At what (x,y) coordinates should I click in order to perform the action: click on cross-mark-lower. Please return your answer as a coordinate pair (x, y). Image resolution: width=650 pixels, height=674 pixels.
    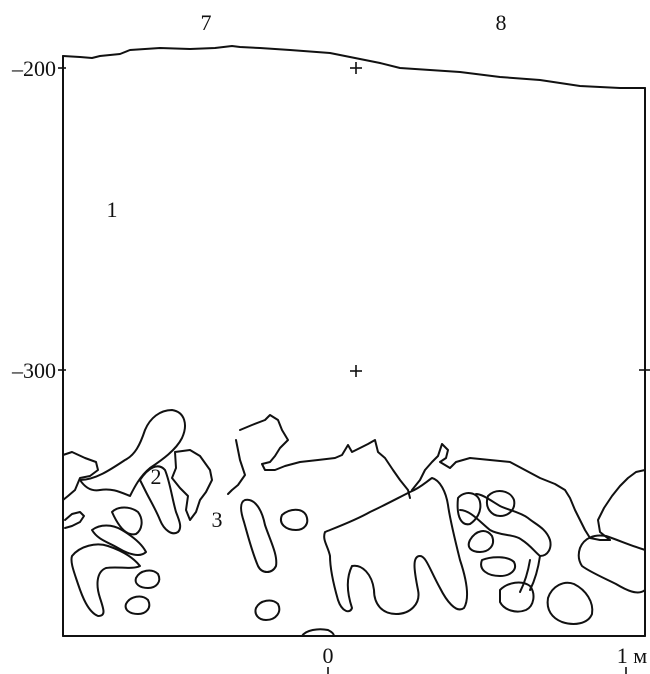
    Looking at the image, I should click on (356, 371).